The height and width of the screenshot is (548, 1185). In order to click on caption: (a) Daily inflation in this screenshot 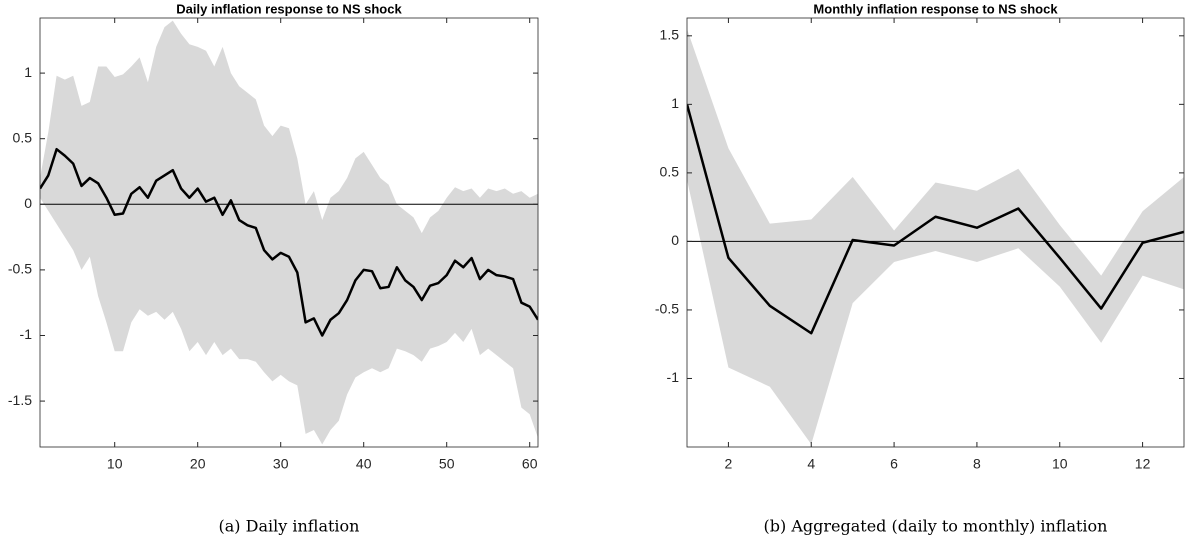, I will do `click(289, 526)`.